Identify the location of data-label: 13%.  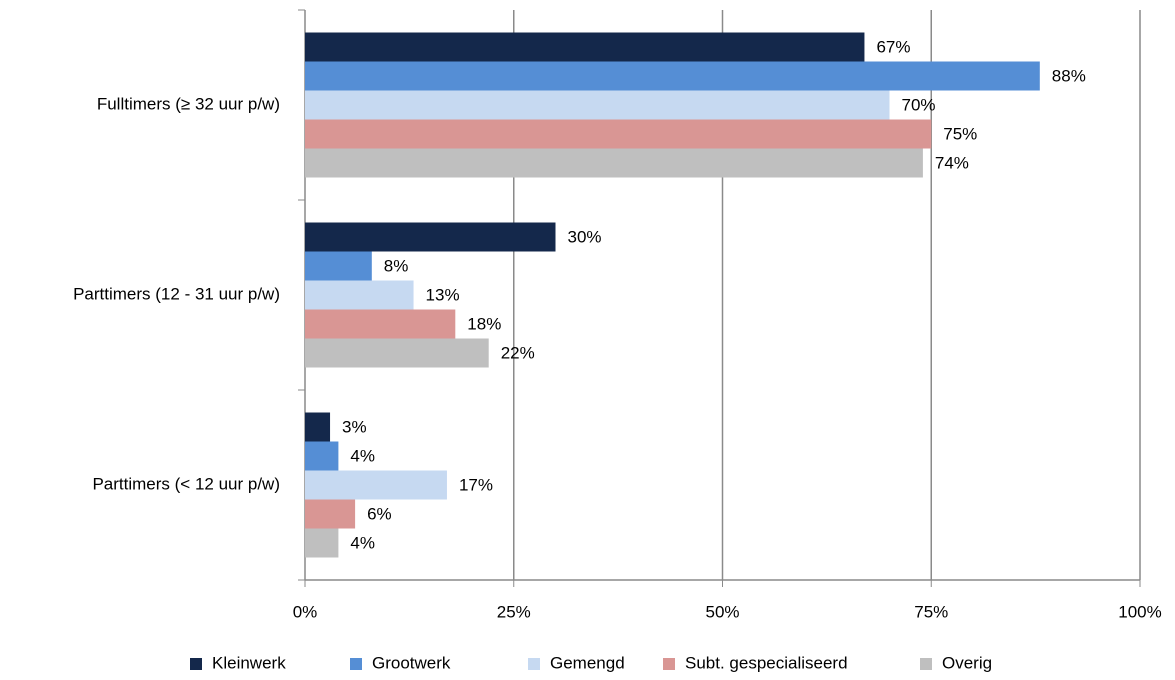
(443, 294).